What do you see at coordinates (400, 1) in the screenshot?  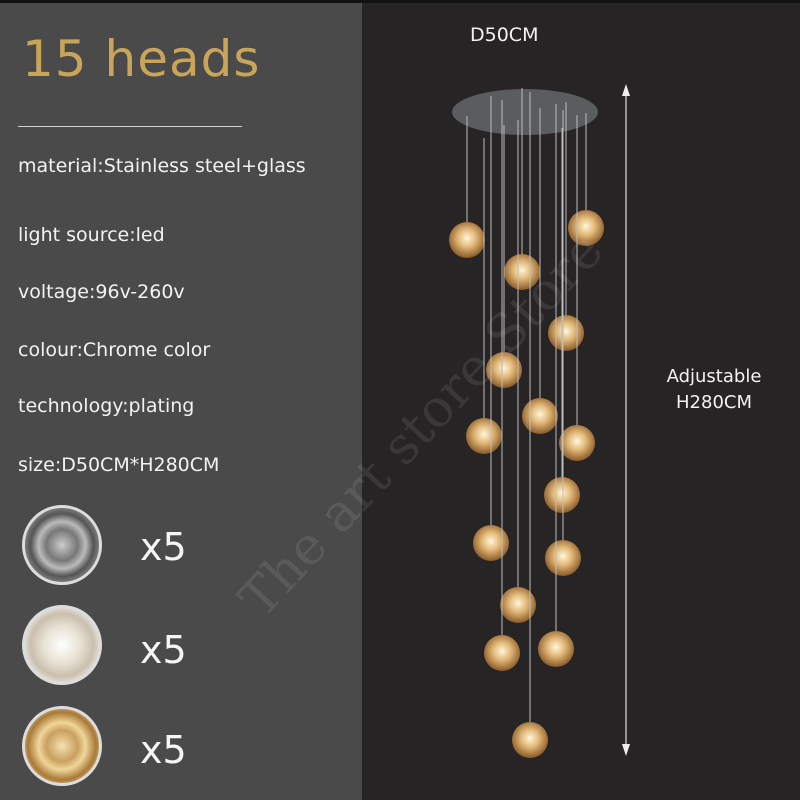 I see `top-border` at bounding box center [400, 1].